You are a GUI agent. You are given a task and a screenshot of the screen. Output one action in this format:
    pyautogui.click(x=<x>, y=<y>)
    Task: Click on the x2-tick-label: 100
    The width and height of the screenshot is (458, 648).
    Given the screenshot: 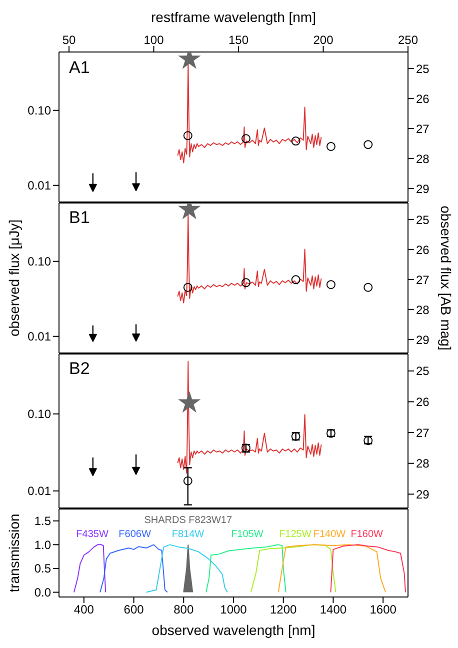 What is the action you would take?
    pyautogui.click(x=154, y=40)
    